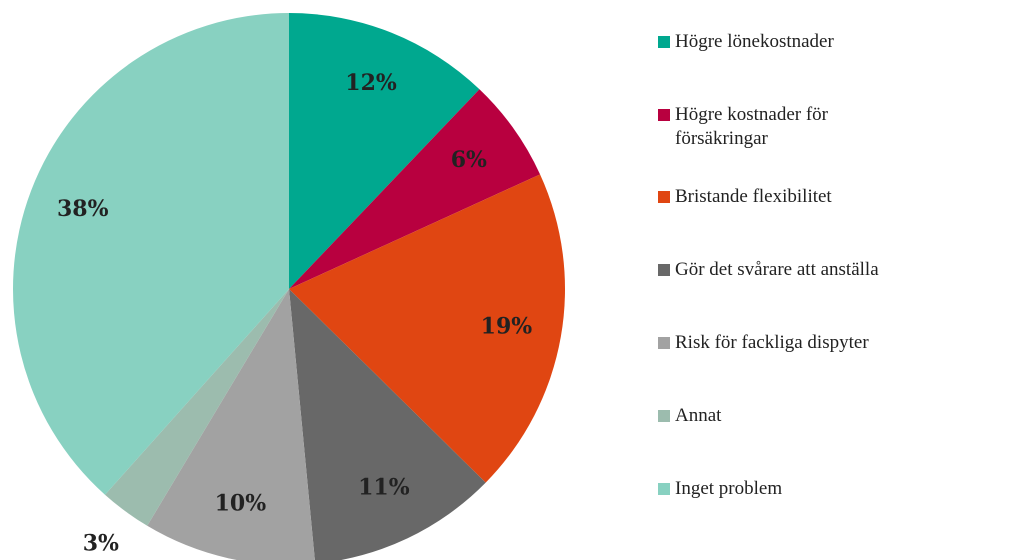 This screenshot has height=560, width=1026. I want to click on data-label: 10%, so click(241, 503).